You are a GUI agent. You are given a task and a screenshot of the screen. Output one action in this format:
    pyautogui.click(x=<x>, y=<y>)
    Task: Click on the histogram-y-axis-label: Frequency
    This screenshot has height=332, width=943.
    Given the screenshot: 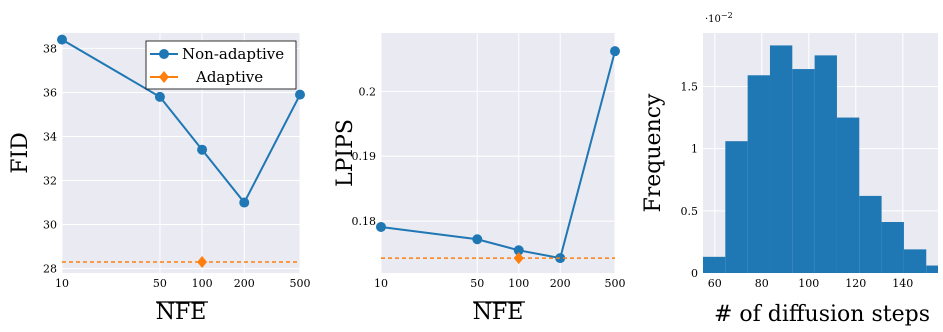 What is the action you would take?
    pyautogui.click(x=653, y=153)
    